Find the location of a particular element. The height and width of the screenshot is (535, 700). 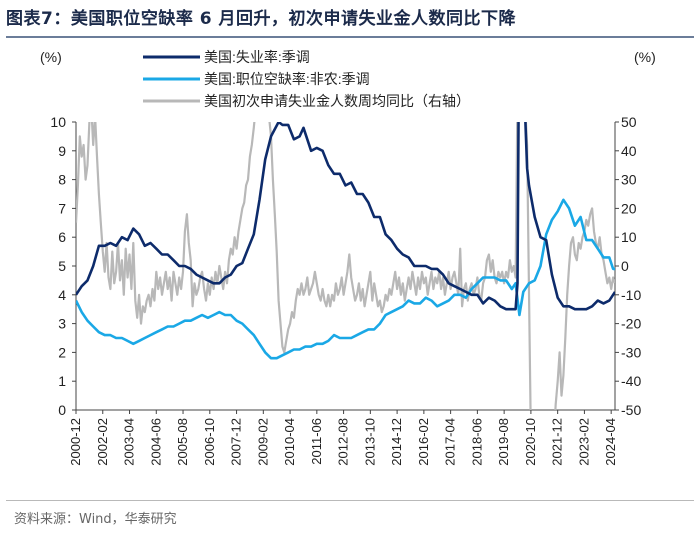

left-axis-unit: (%) is located at coordinates (51, 57).